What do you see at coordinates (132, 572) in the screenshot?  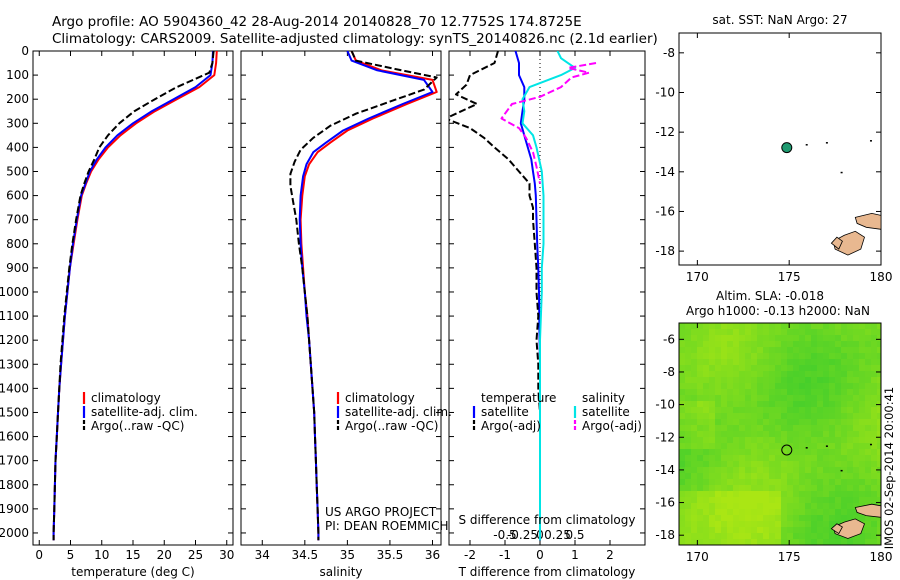 I see `temperature-xlabel: temperature (deg C)` at bounding box center [132, 572].